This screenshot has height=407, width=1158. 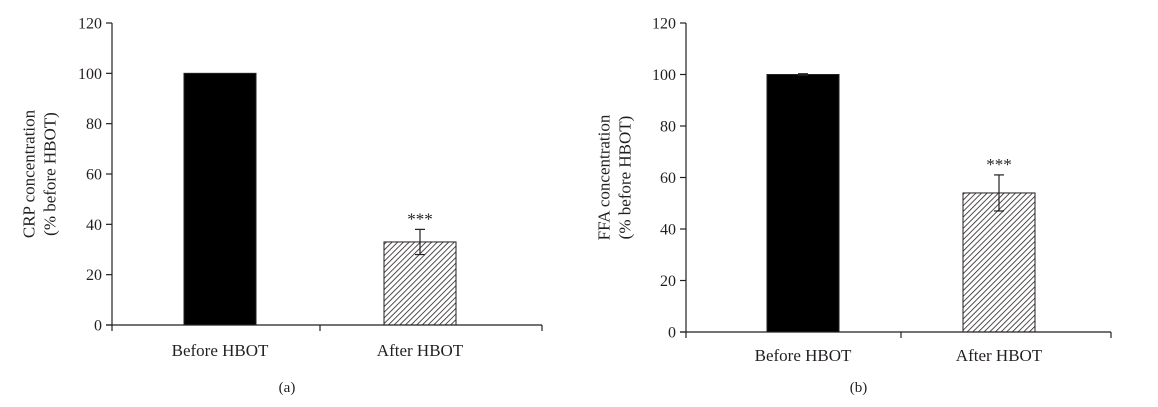 I want to click on chart-a-y-tick-label-2: 40, so click(x=94, y=225).